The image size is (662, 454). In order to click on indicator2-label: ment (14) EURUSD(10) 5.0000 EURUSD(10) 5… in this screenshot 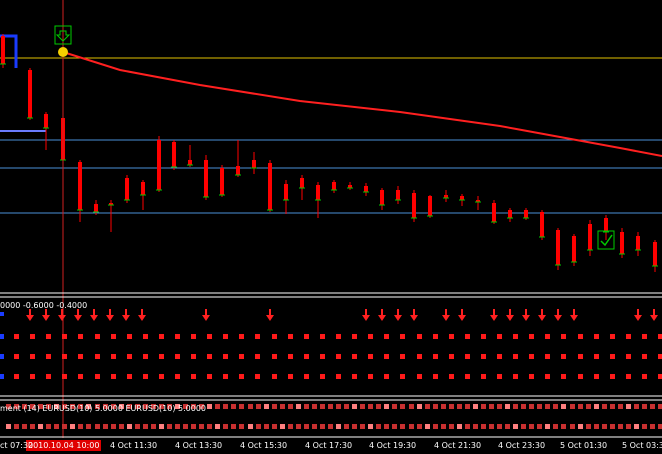, I will do `click(103, 408)`.